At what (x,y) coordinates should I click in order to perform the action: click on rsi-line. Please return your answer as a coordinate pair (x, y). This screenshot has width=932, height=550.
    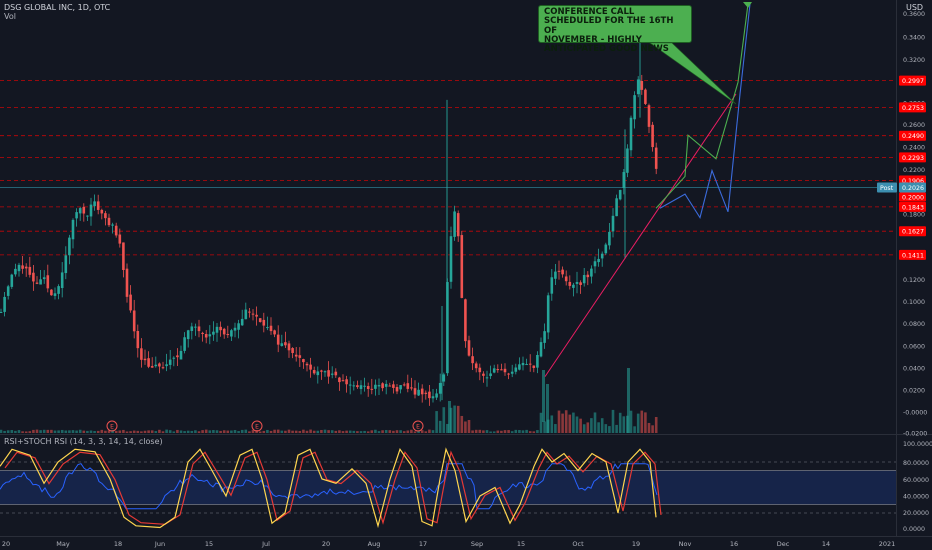
    Looking at the image, I should click on (329, 486).